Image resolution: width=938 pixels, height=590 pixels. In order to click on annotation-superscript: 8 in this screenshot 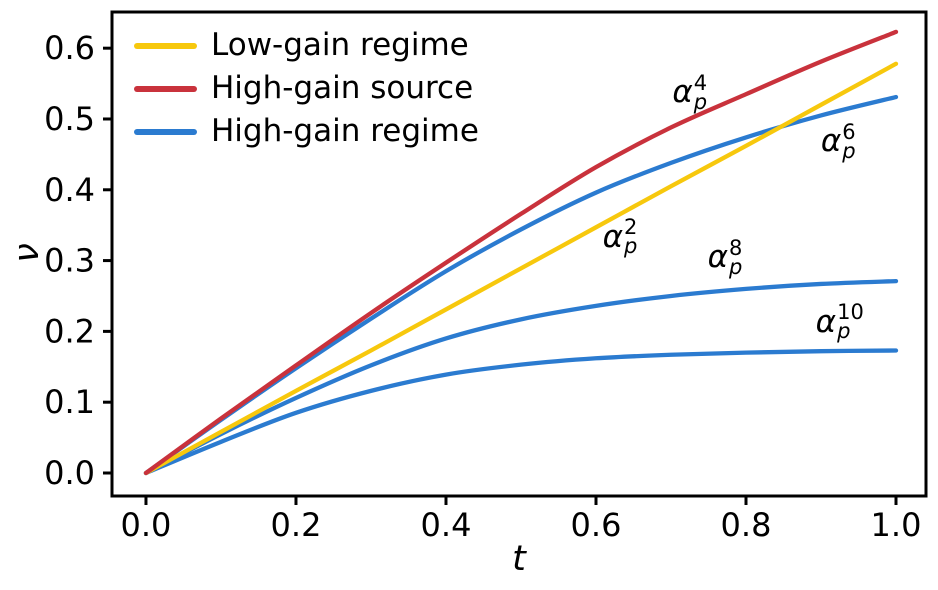, I will do `click(736, 247)`.